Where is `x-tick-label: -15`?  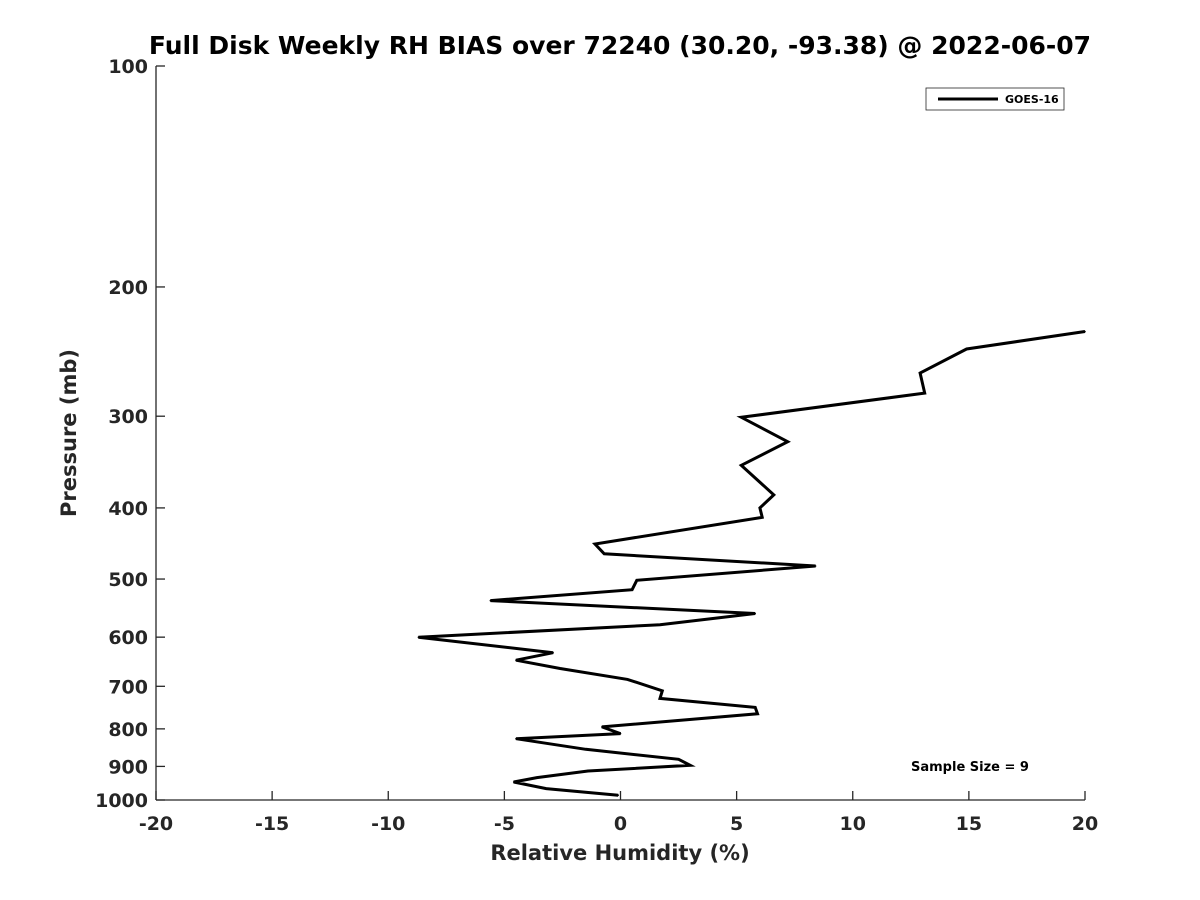 x-tick-label: -15 is located at coordinates (272, 824).